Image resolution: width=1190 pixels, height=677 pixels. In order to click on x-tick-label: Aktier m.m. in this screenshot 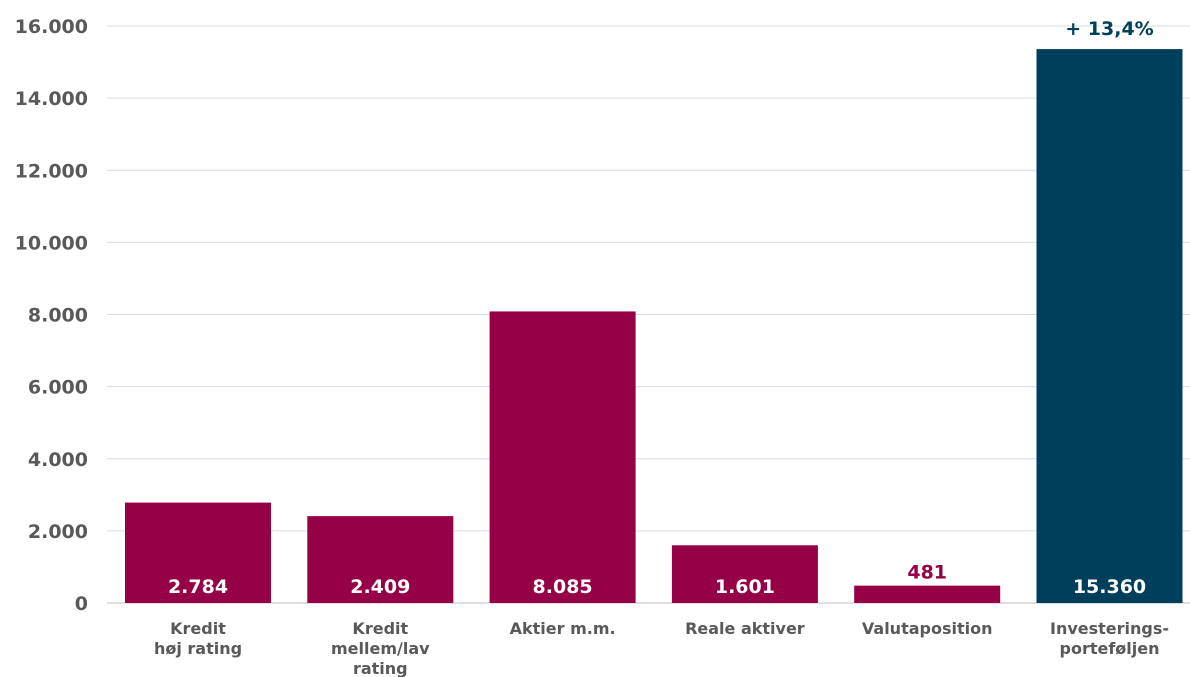, I will do `click(563, 628)`.